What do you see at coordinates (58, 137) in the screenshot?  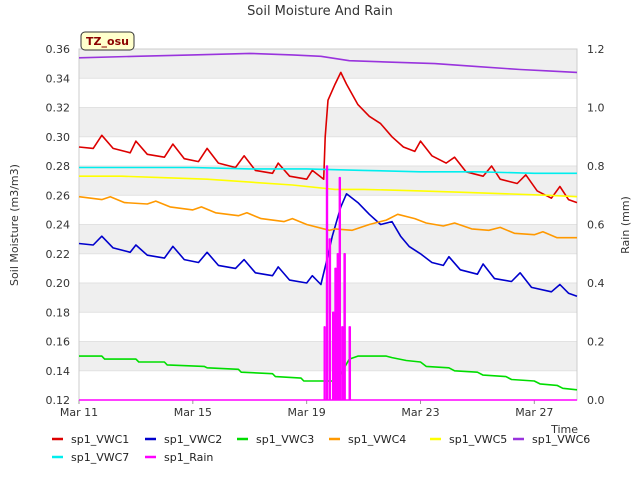 I see `y-tick-label: 0.30` at bounding box center [58, 137].